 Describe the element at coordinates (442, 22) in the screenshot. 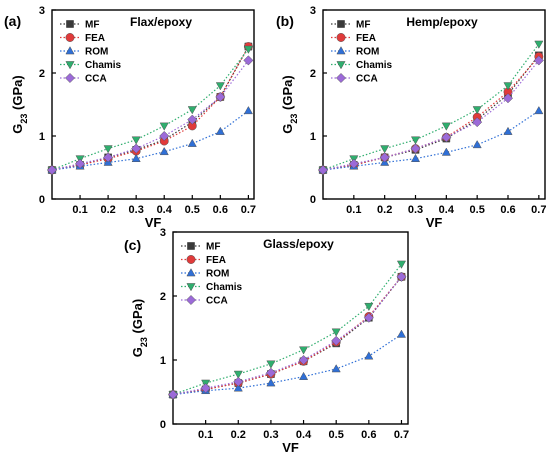

I see `chart-title: Hemp/epoxy` at that location.